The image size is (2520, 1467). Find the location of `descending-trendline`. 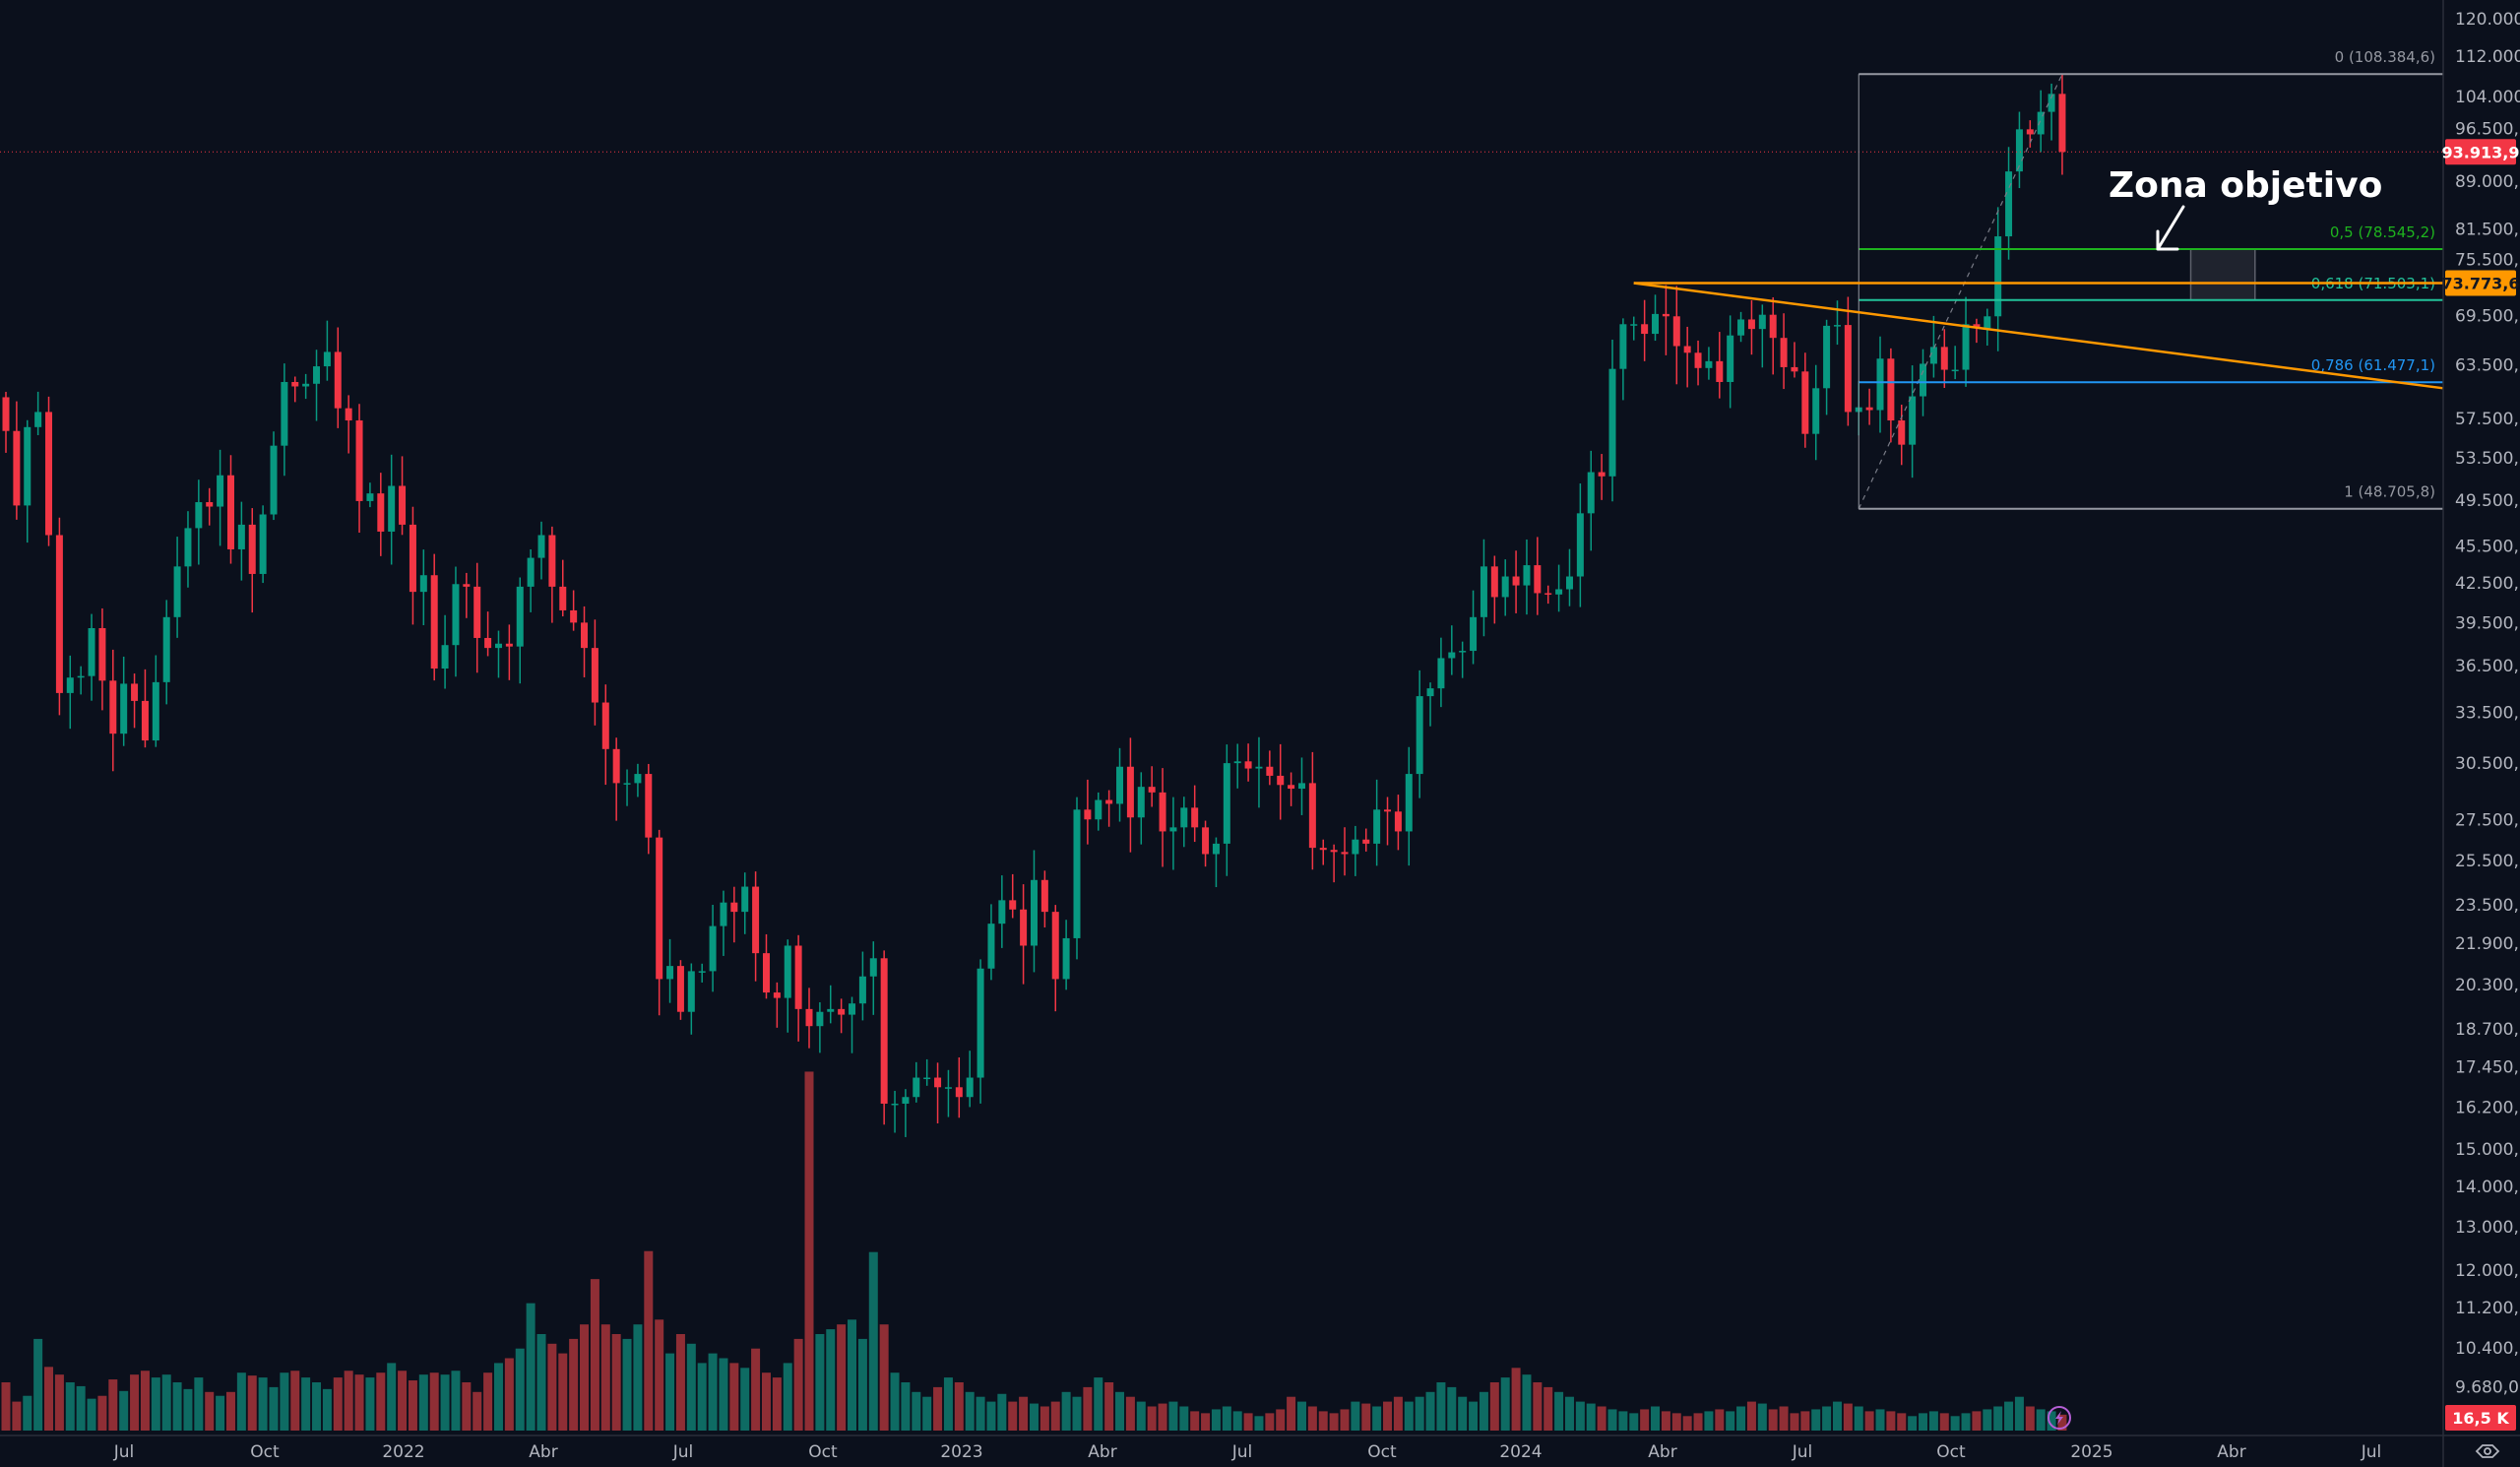

descending-trendline is located at coordinates (2038, 336).